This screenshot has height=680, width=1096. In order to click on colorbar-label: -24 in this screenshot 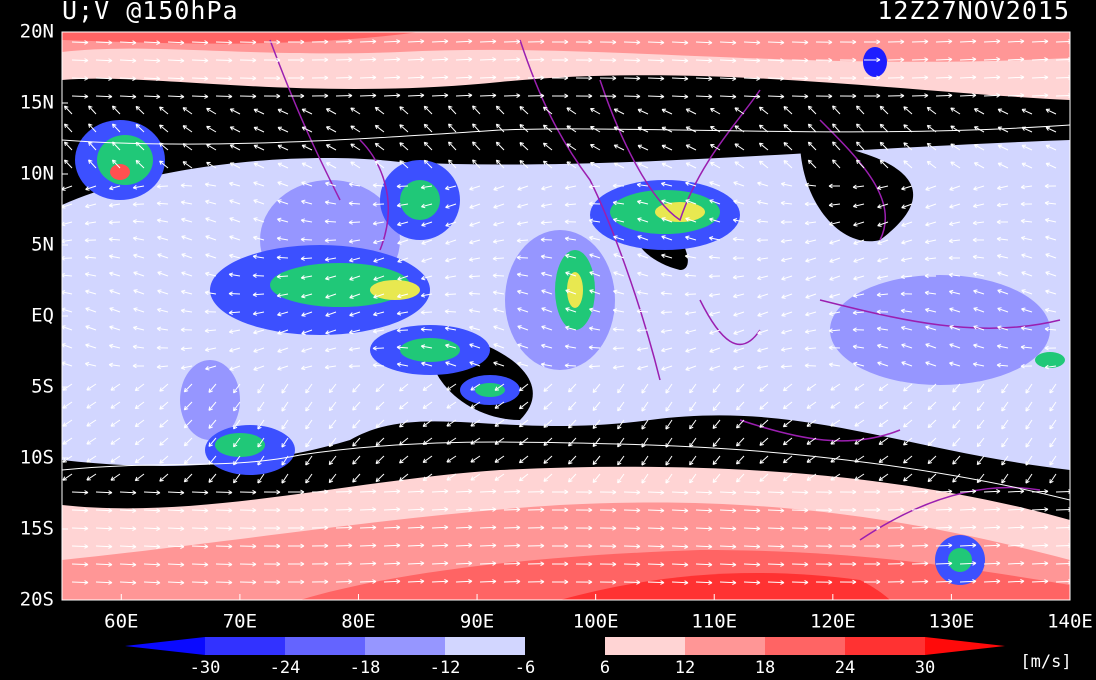, I will do `click(285, 668)`.